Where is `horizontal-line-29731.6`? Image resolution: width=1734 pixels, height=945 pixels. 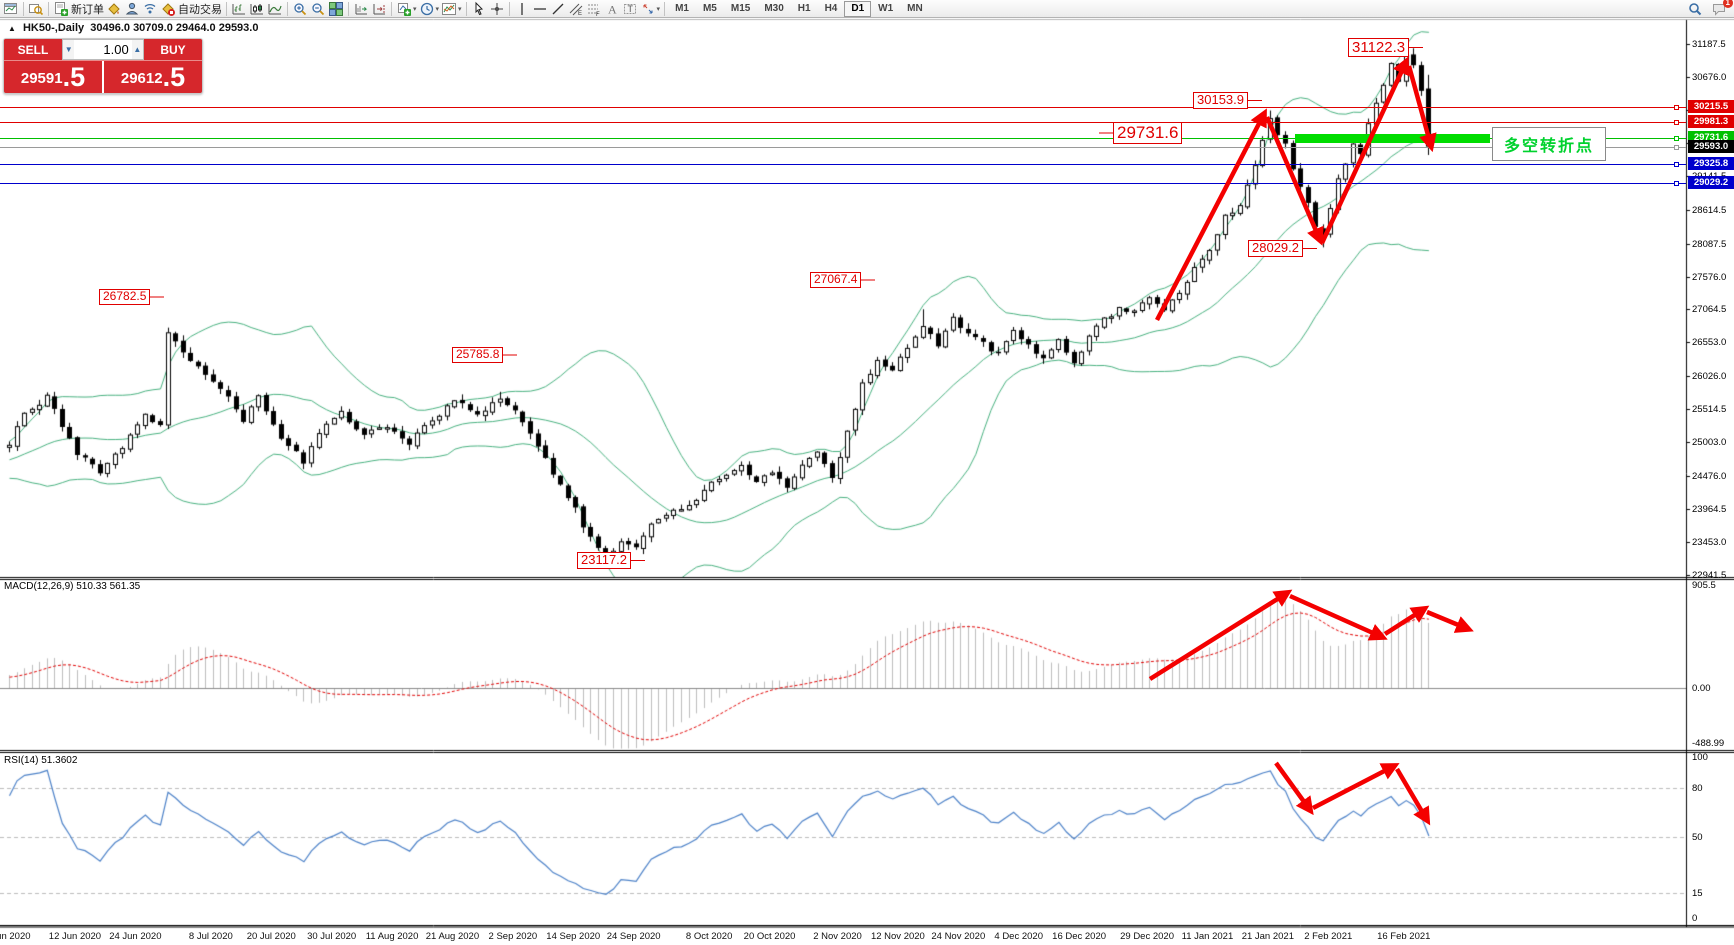 horizontal-line-29731.6 is located at coordinates (843, 138).